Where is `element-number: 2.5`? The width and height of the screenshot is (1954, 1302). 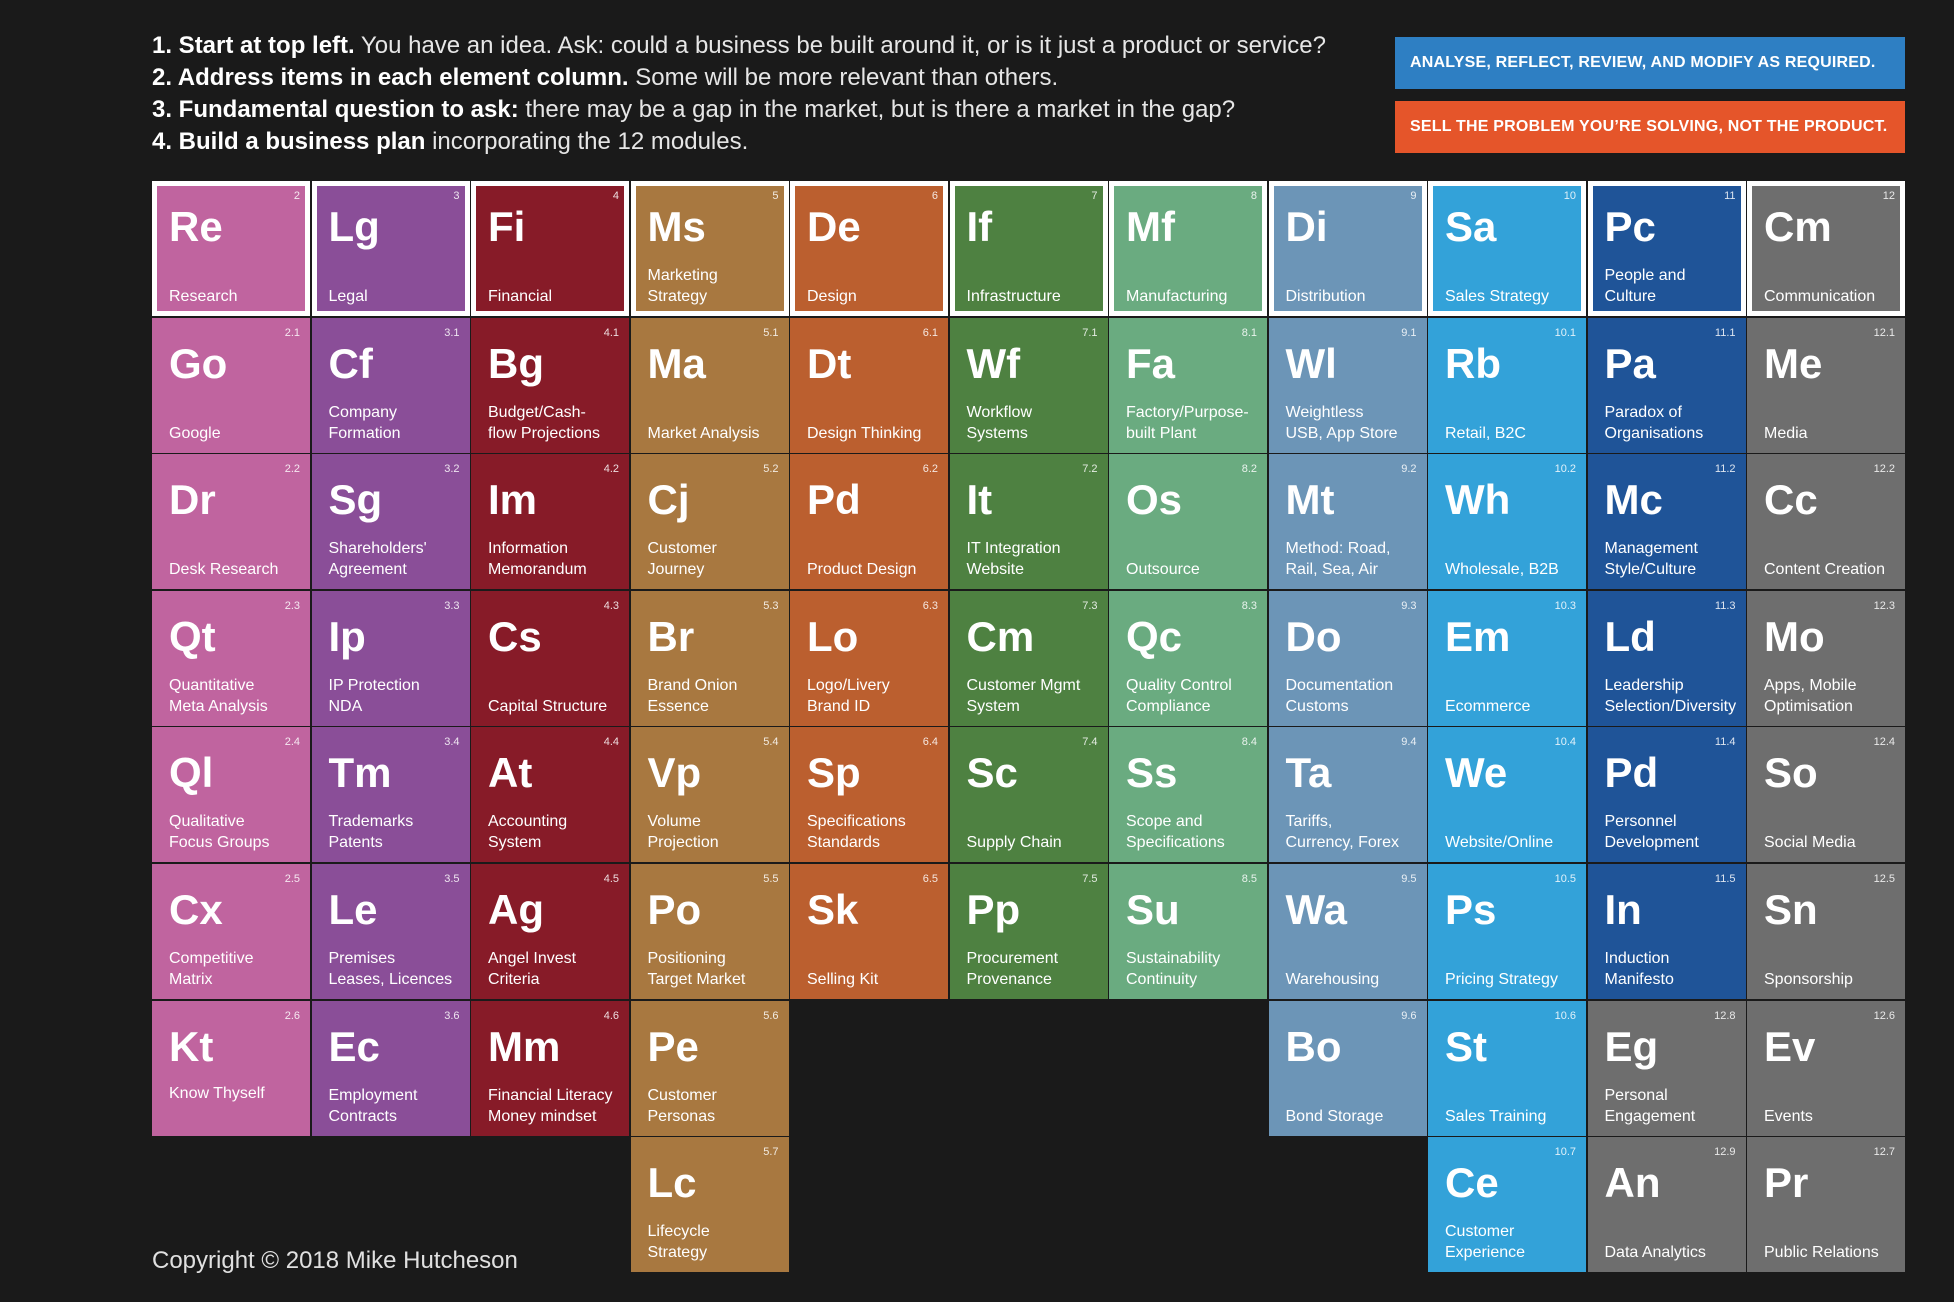 element-number: 2.5 is located at coordinates (292, 879).